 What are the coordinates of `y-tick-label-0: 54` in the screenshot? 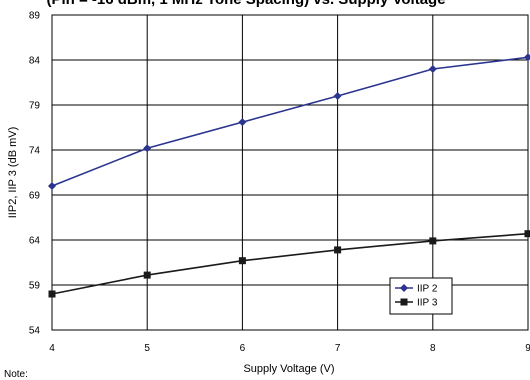 It's located at (35, 331).